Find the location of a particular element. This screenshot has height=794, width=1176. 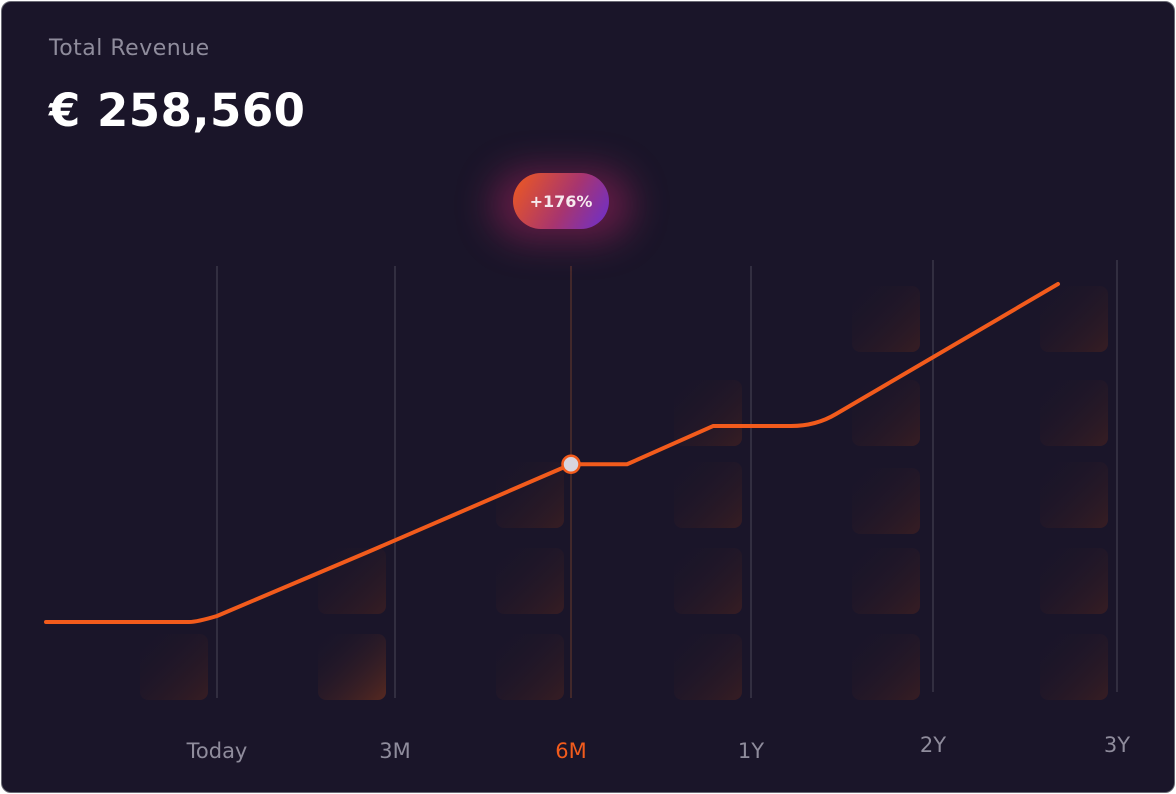

x-tick-label-today: Today is located at coordinates (217, 751).